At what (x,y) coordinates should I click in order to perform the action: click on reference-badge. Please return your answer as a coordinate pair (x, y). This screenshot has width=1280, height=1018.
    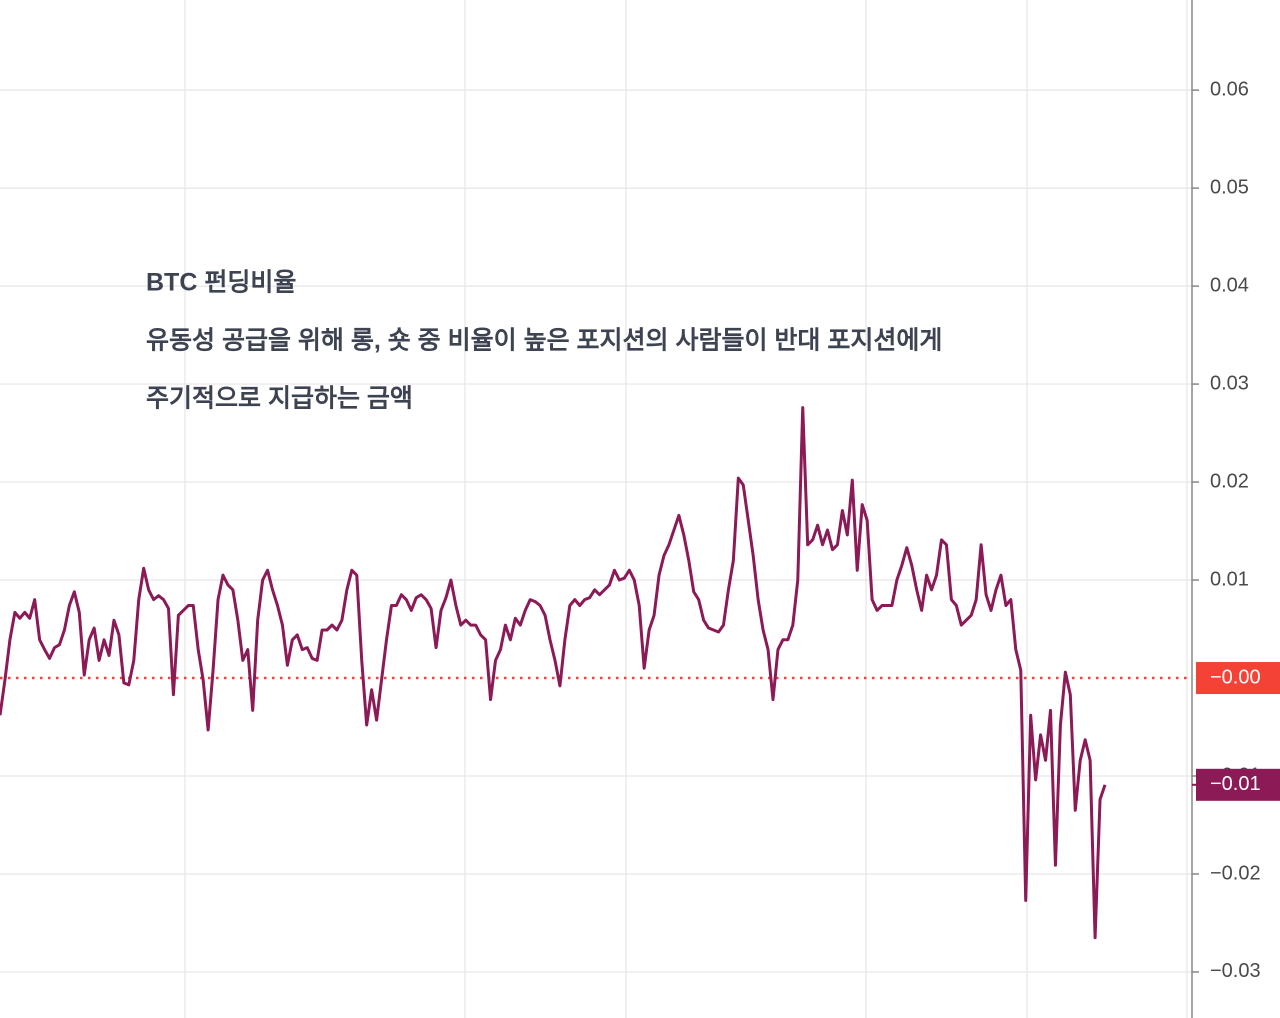
    Looking at the image, I should click on (1238, 678).